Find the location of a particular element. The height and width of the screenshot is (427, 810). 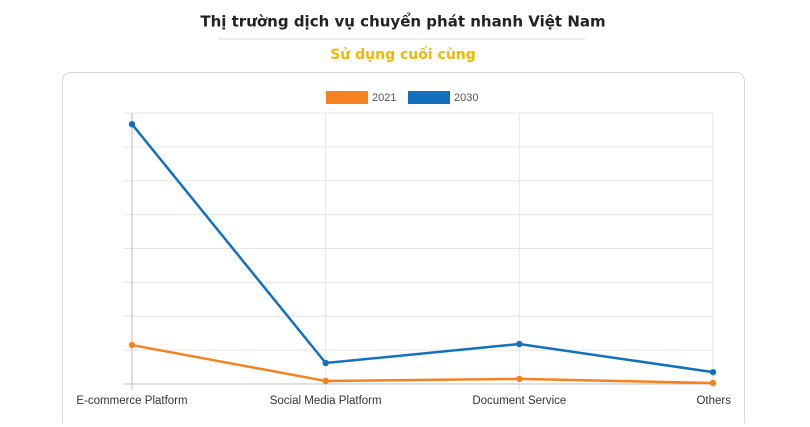

x-tick-label: Others is located at coordinates (713, 401).